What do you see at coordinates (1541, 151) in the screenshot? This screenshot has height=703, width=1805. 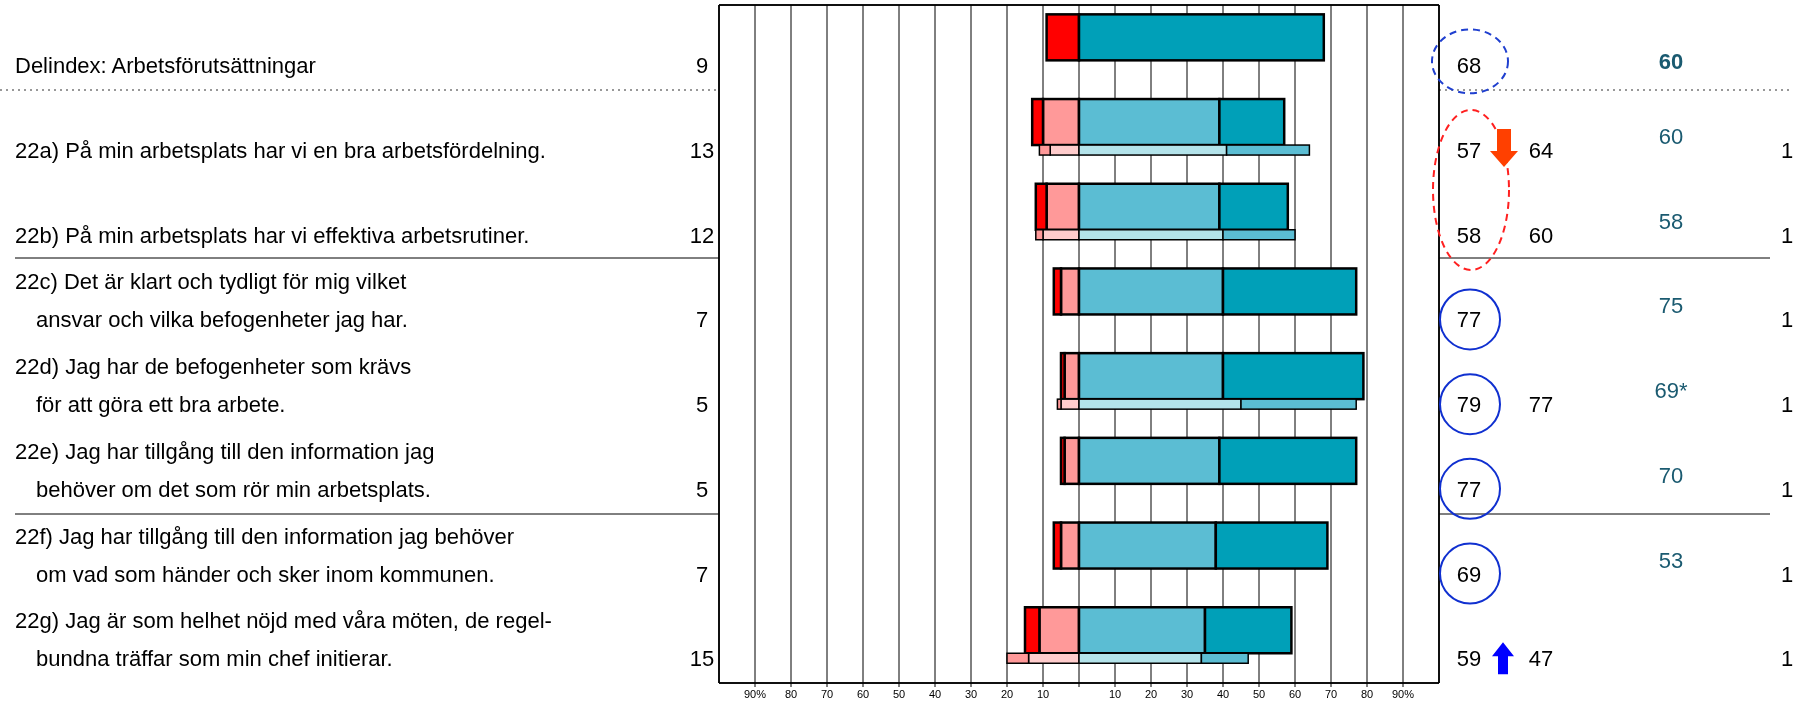 I see `text: 64` at bounding box center [1541, 151].